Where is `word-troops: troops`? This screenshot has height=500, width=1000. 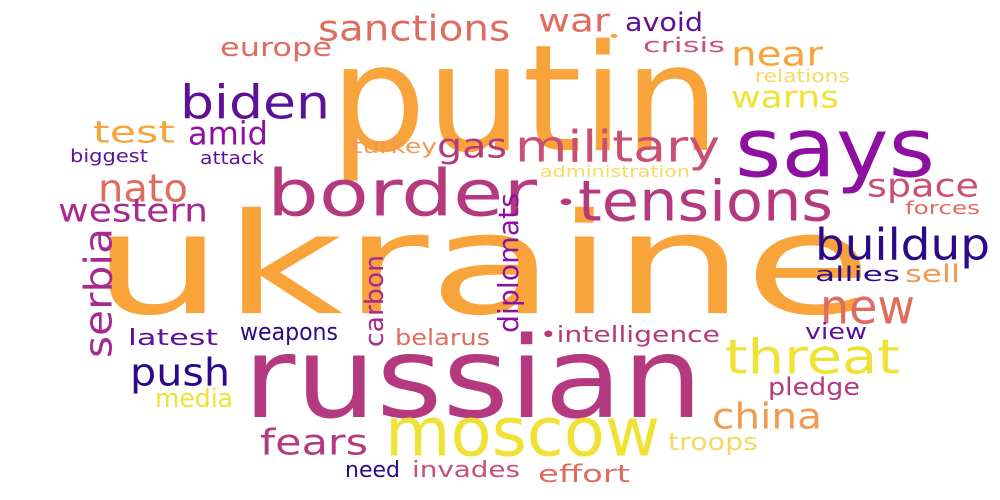
word-troops: troops is located at coordinates (713, 442).